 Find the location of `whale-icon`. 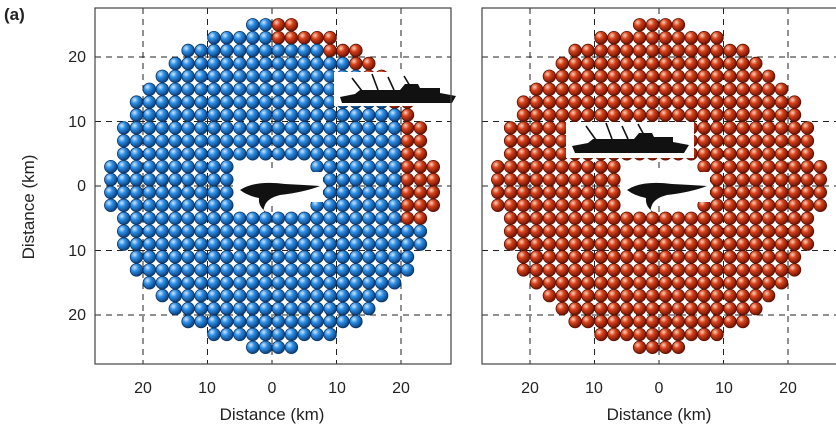

whale-icon is located at coordinates (667, 192).